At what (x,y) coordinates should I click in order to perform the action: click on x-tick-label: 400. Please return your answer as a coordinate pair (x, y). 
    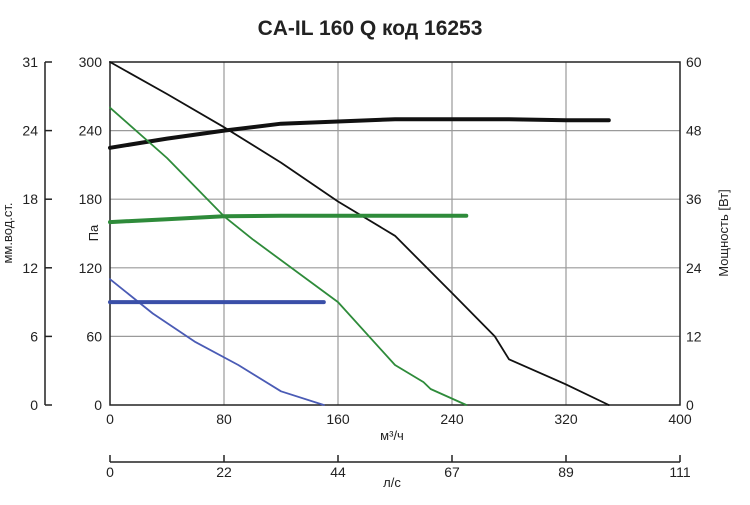
    Looking at the image, I should click on (680, 419).